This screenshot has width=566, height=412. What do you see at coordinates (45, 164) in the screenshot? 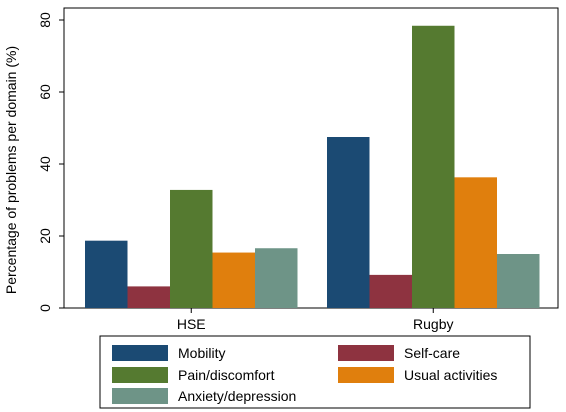
I see `y-tick-label: 40` at bounding box center [45, 164].